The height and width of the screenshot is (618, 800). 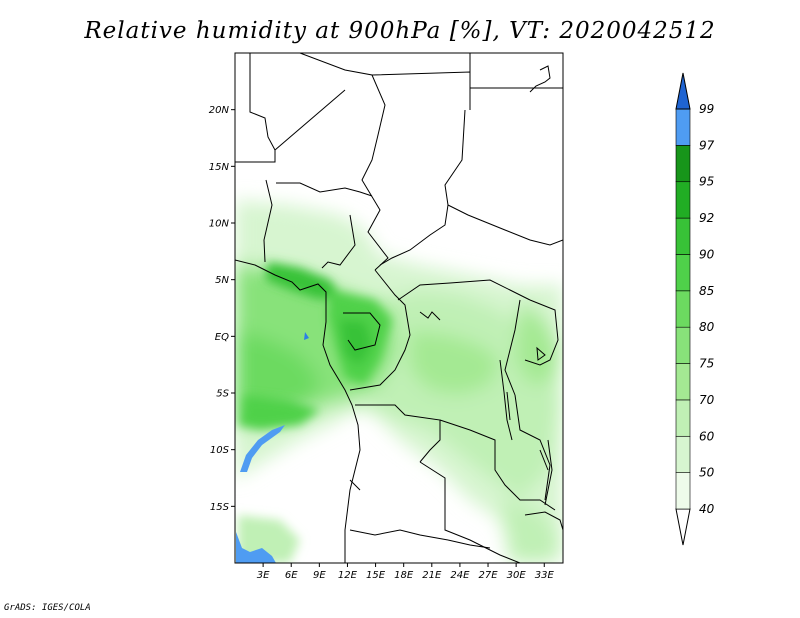 What do you see at coordinates (706, 364) in the screenshot?
I see `colorbar-label: 75` at bounding box center [706, 364].